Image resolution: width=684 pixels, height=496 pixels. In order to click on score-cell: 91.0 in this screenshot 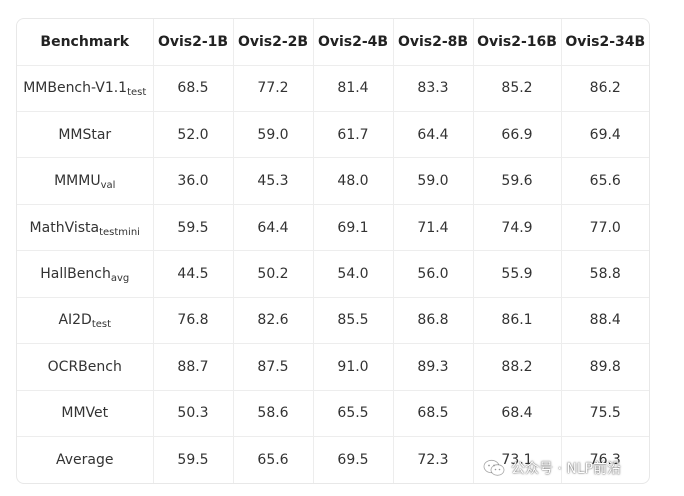, I will do `click(353, 367)`.